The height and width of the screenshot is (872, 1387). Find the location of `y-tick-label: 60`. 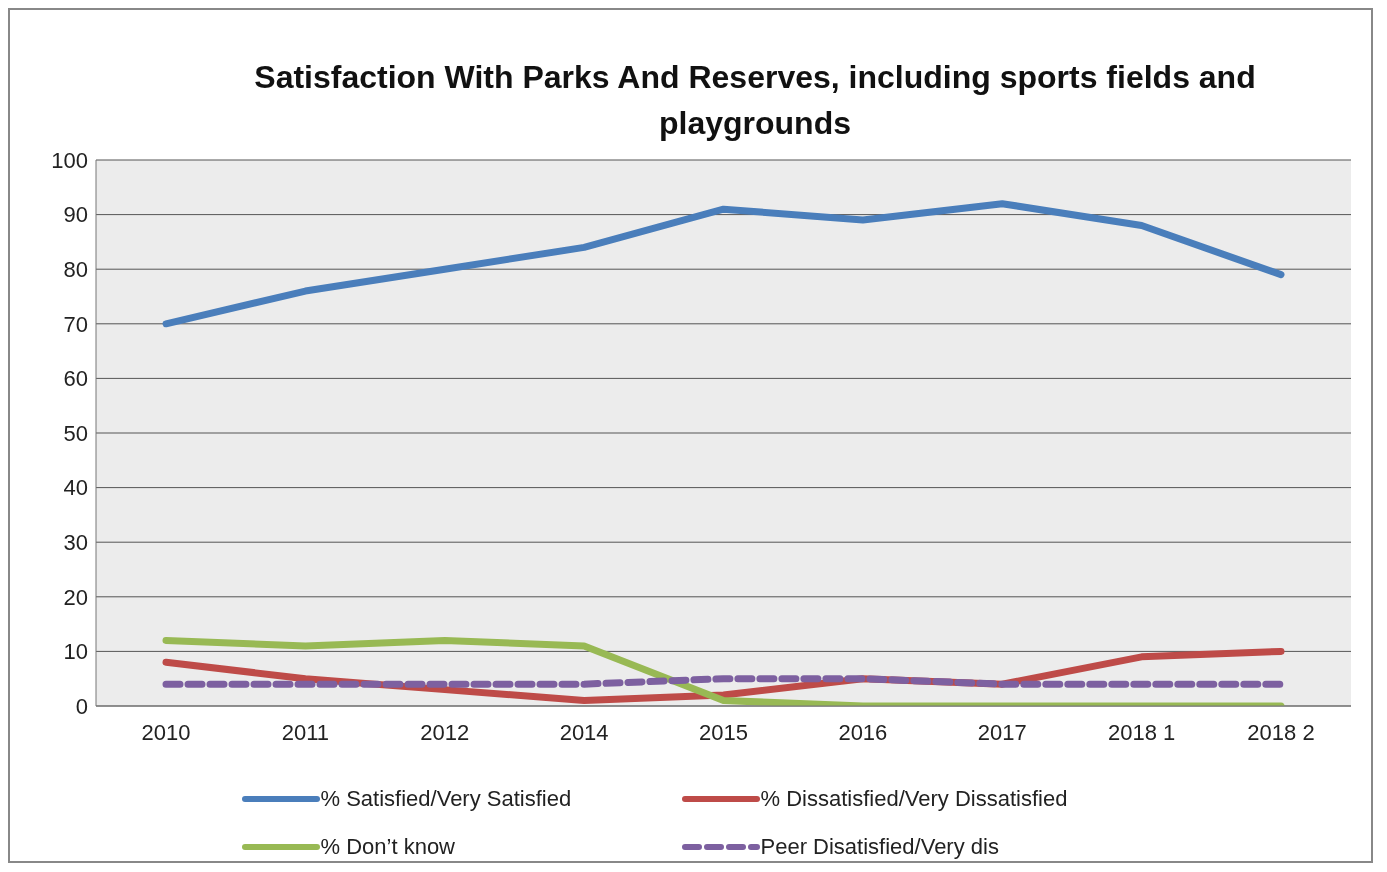

y-tick-label: 60 is located at coordinates (75, 379).